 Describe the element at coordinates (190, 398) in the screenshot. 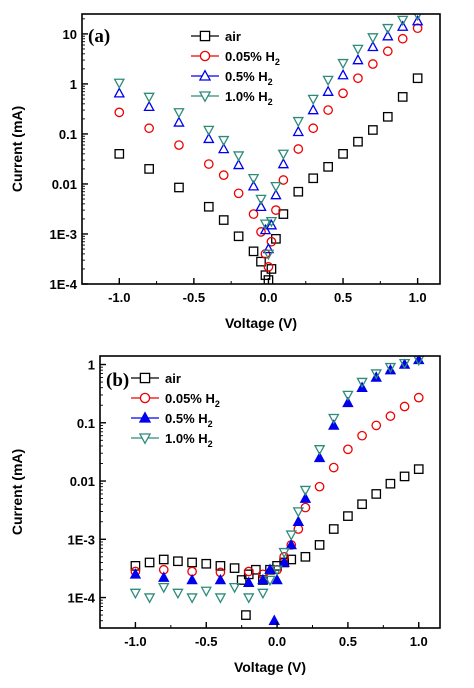

I see `legend-label-main: 0.05% H` at that location.